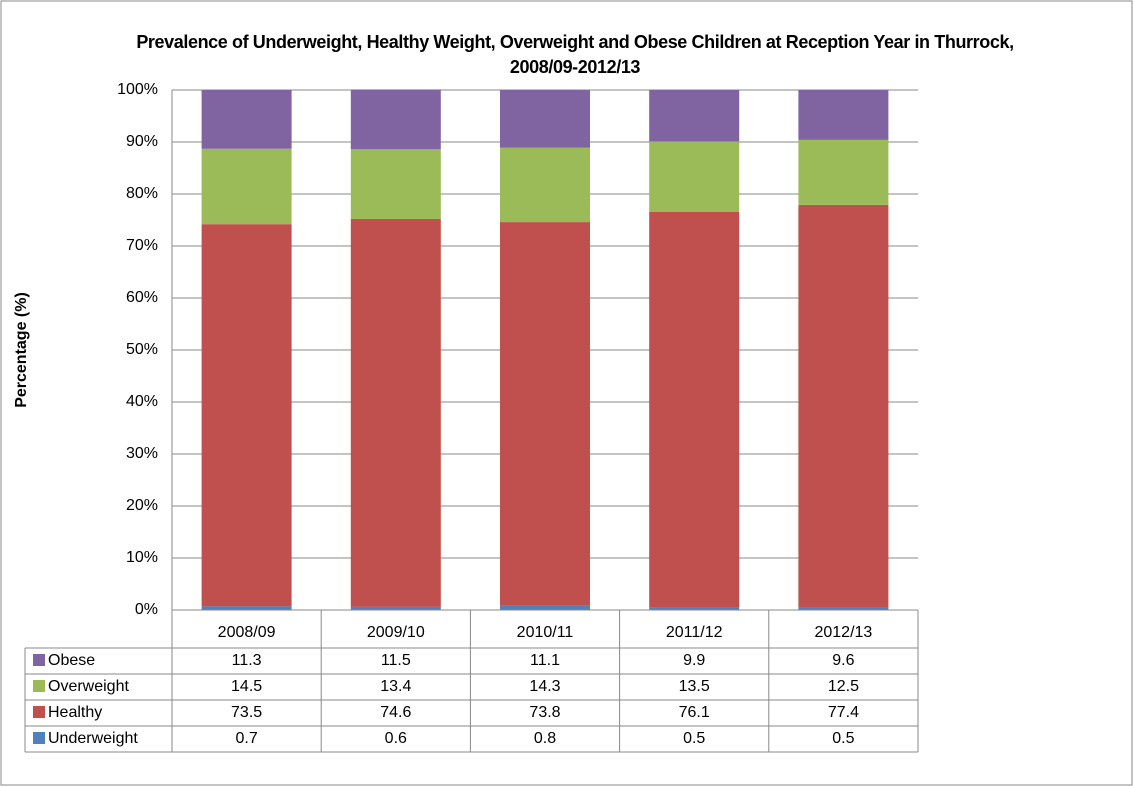  I want to click on y-axis-label: Percentage (%), so click(21, 350).